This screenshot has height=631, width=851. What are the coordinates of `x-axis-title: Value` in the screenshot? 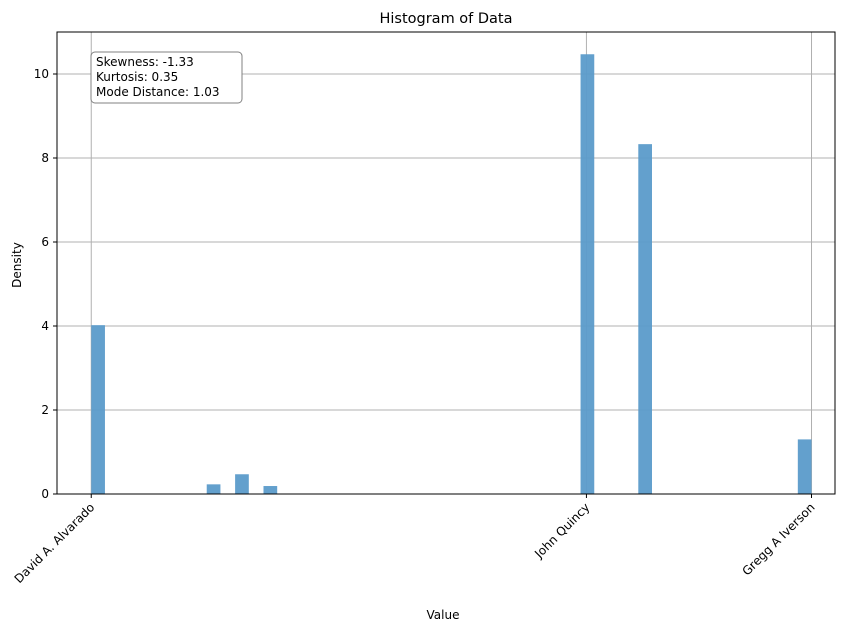 It's located at (443, 615).